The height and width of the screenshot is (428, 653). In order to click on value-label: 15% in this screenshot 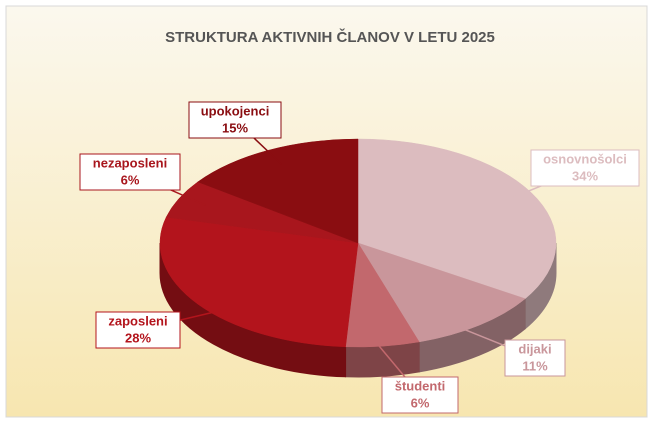, I will do `click(235, 127)`.